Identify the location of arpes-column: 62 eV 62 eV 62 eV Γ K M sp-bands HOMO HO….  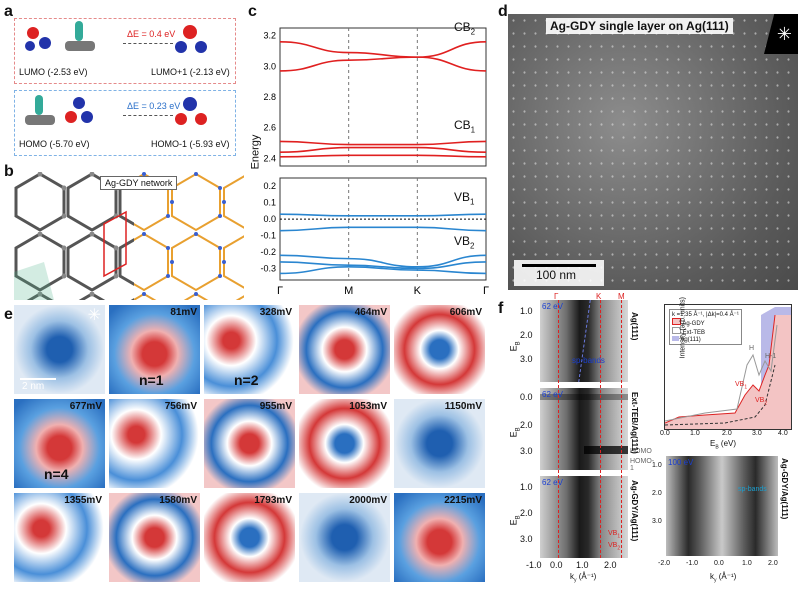
(581, 438).